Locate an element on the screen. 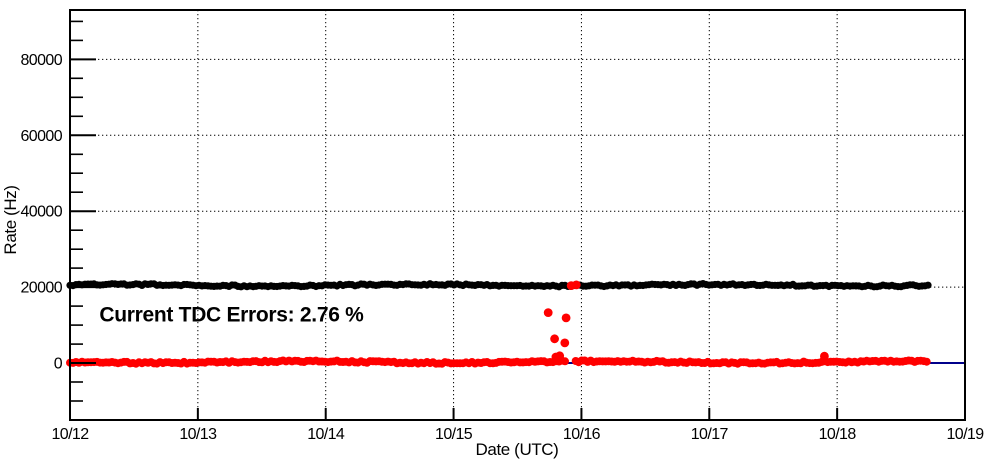 This screenshot has height=472, width=996. x-tick-label: 10/14 is located at coordinates (326, 434).